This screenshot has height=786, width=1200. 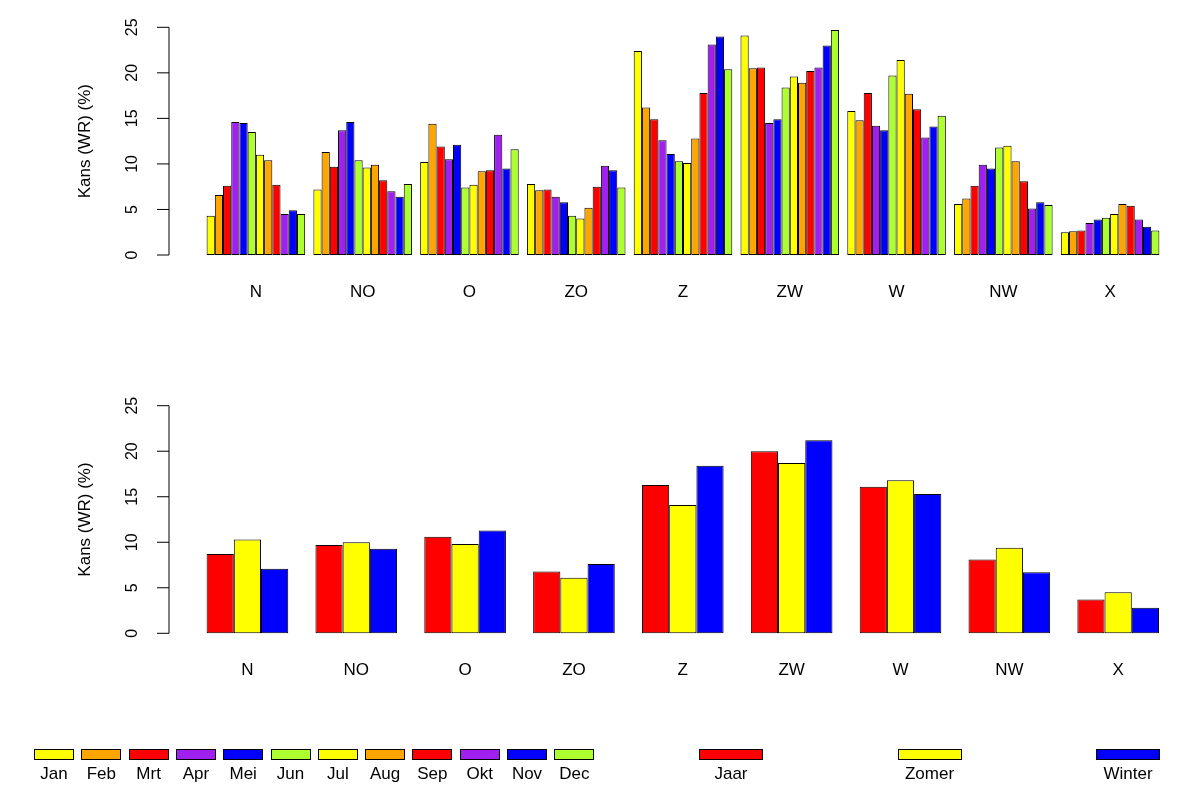 I want to click on legend-label: Winter, so click(x=1128, y=773).